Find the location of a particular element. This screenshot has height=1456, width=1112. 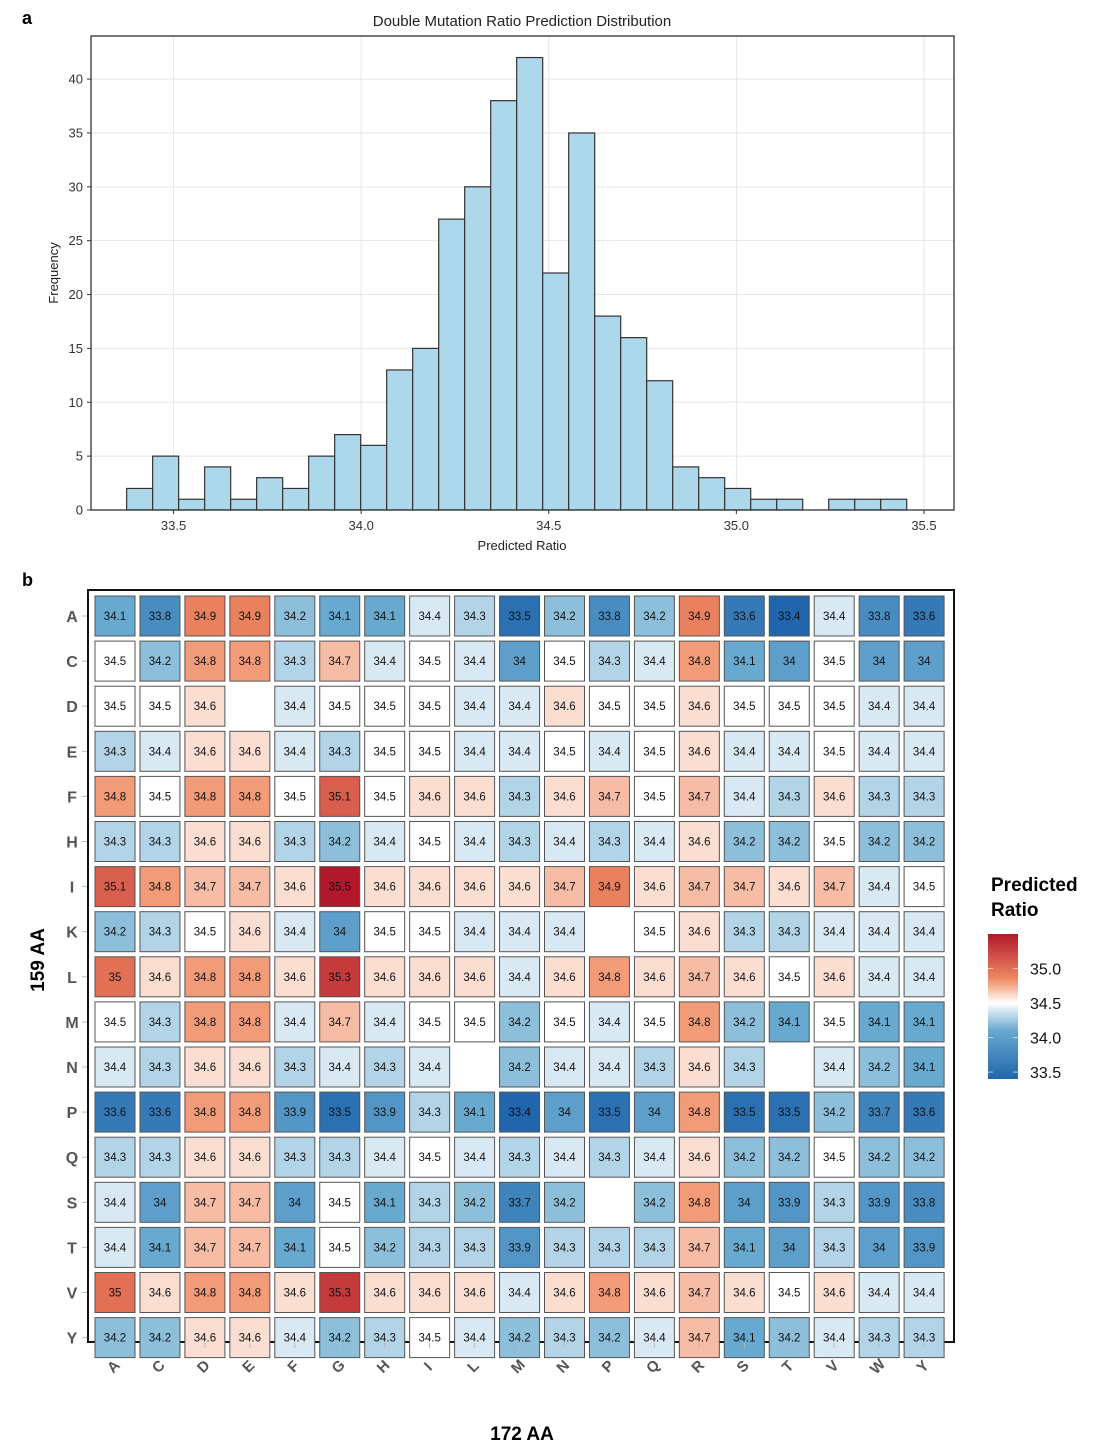

heatmap-y-axis-label: 159 AA is located at coordinates (38, 960).